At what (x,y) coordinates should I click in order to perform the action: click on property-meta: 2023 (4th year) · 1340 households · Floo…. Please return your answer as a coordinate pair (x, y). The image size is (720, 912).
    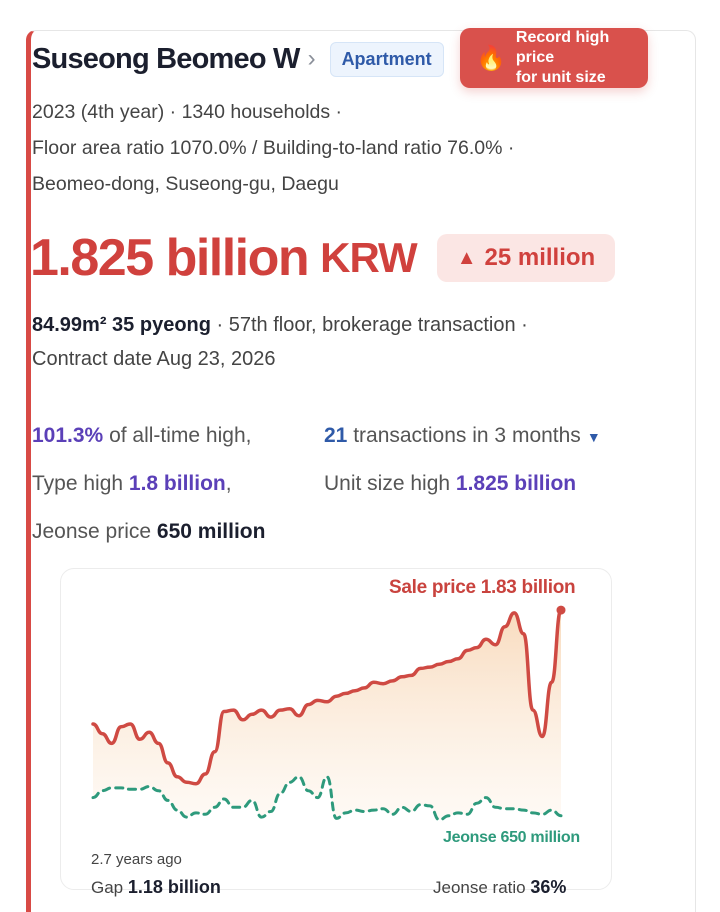
    Looking at the image, I should click on (273, 148).